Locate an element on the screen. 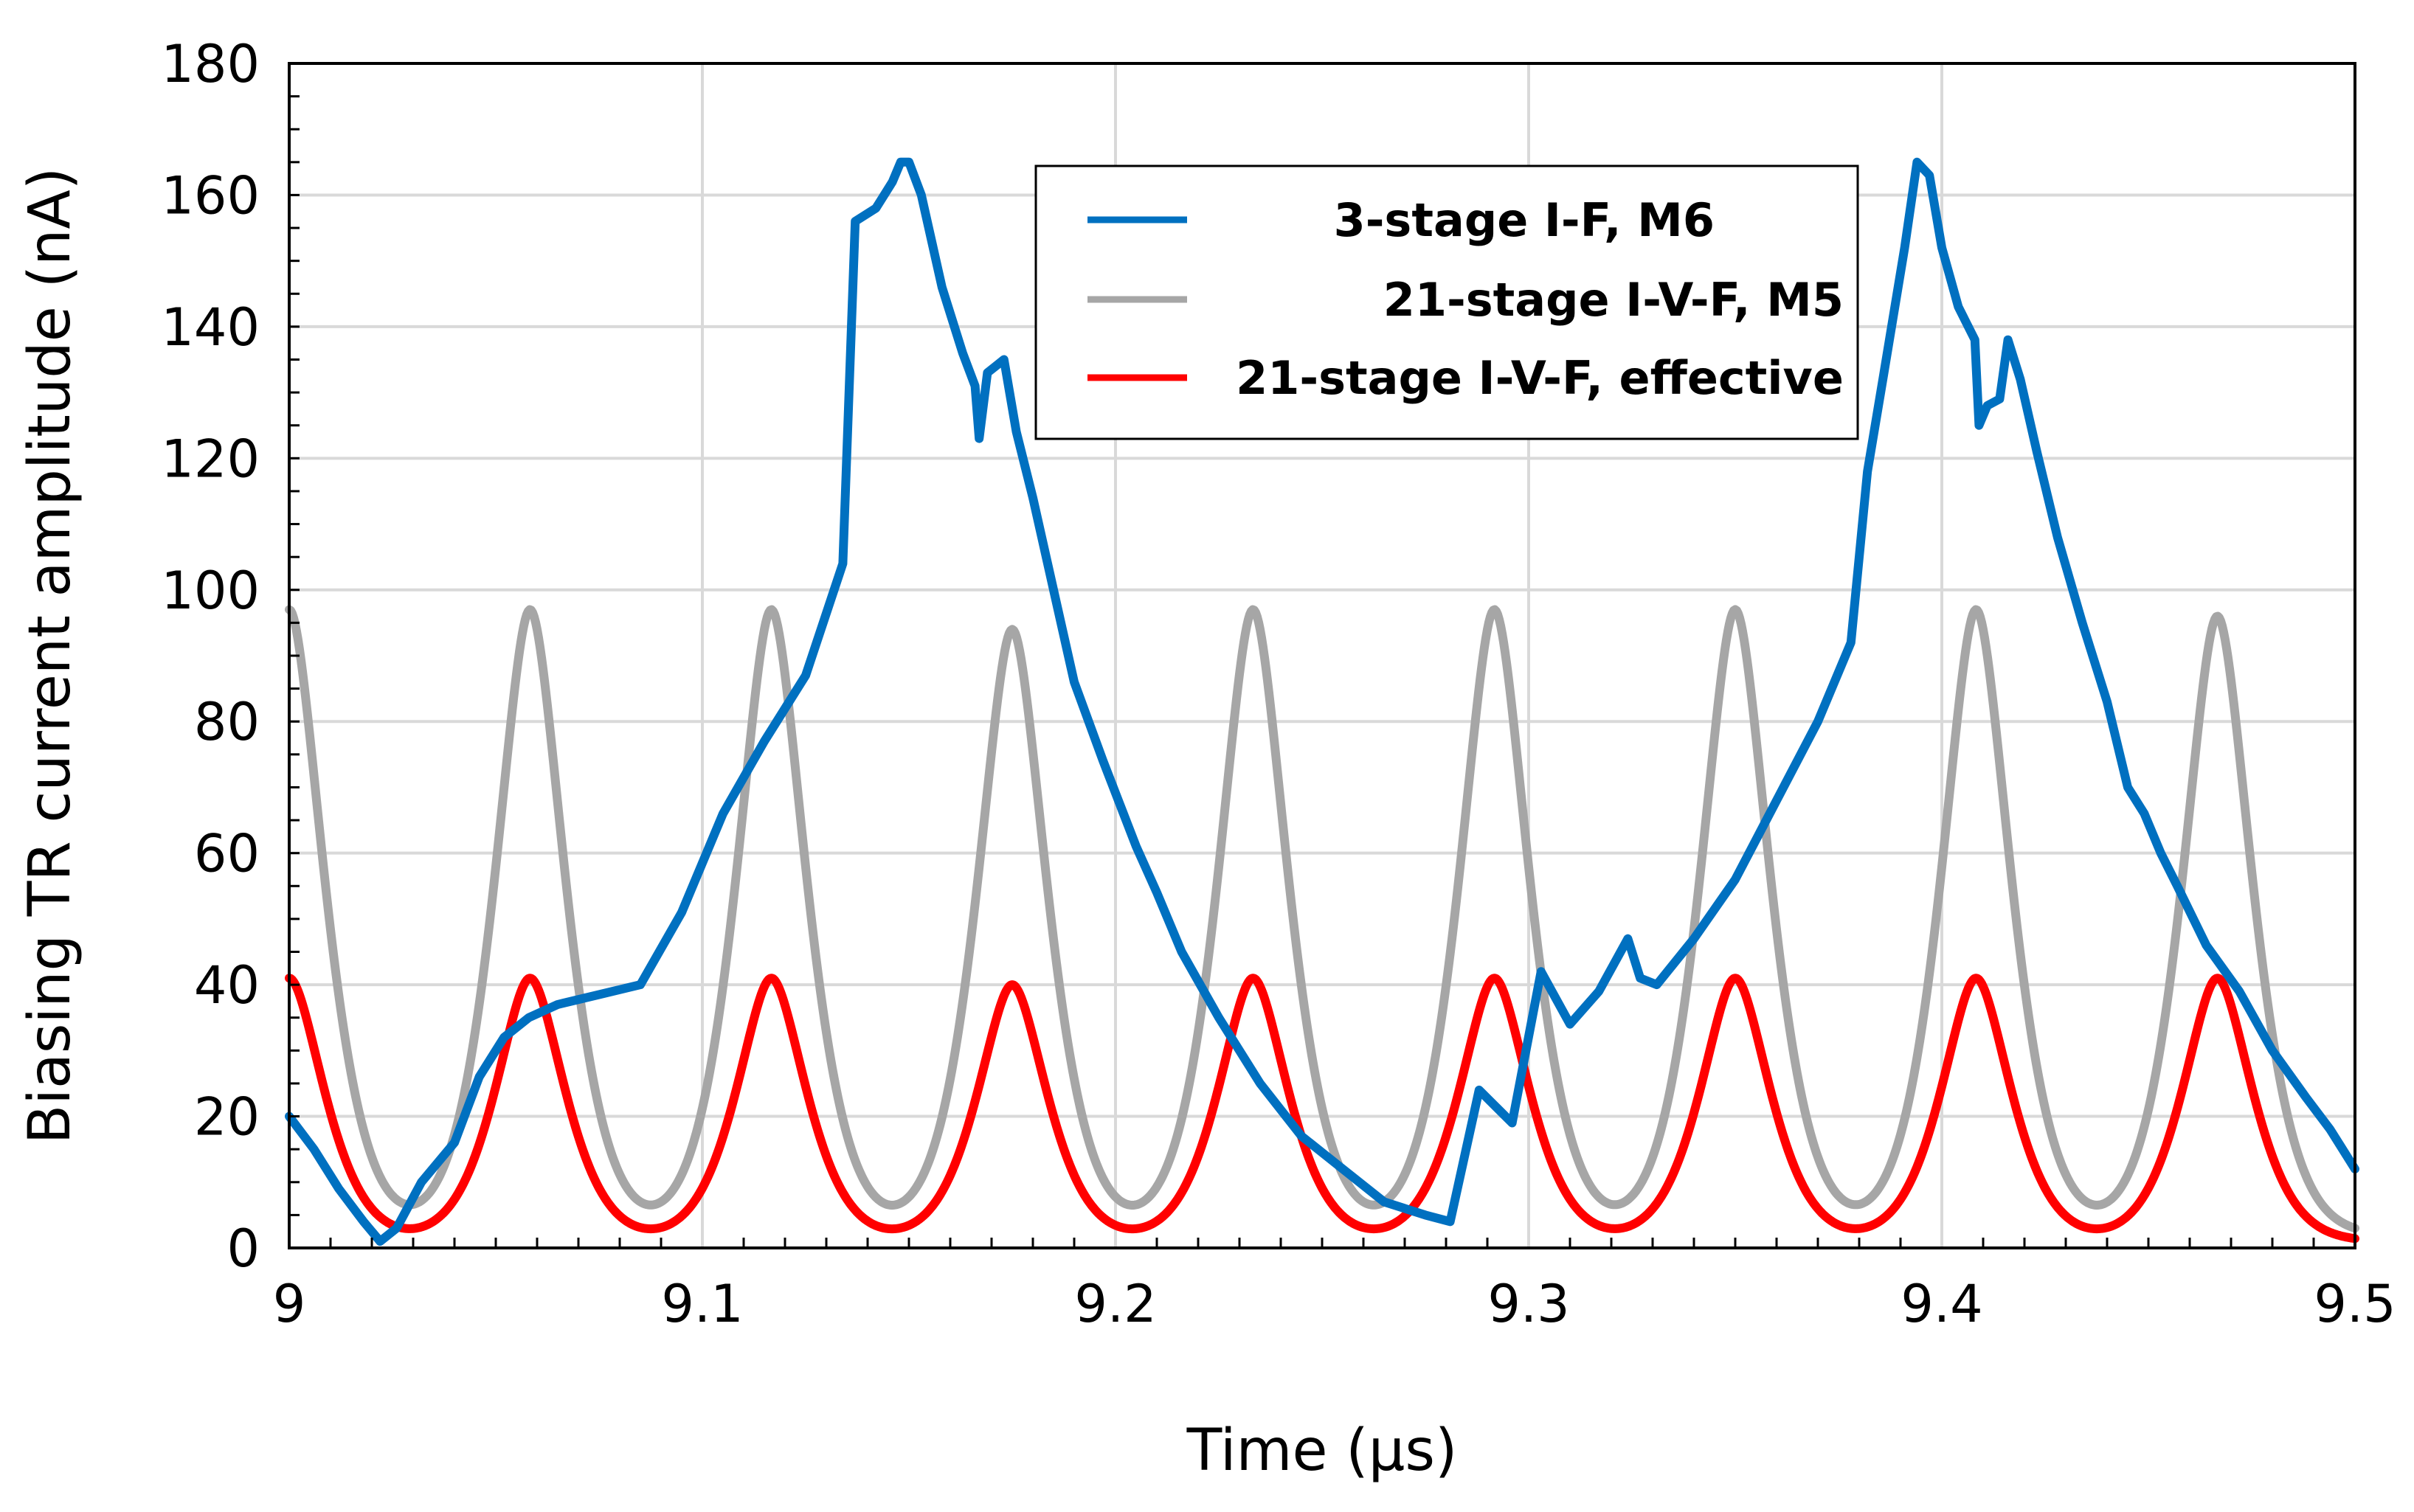  x-tick-label: 9.2 is located at coordinates (1115, 1304).